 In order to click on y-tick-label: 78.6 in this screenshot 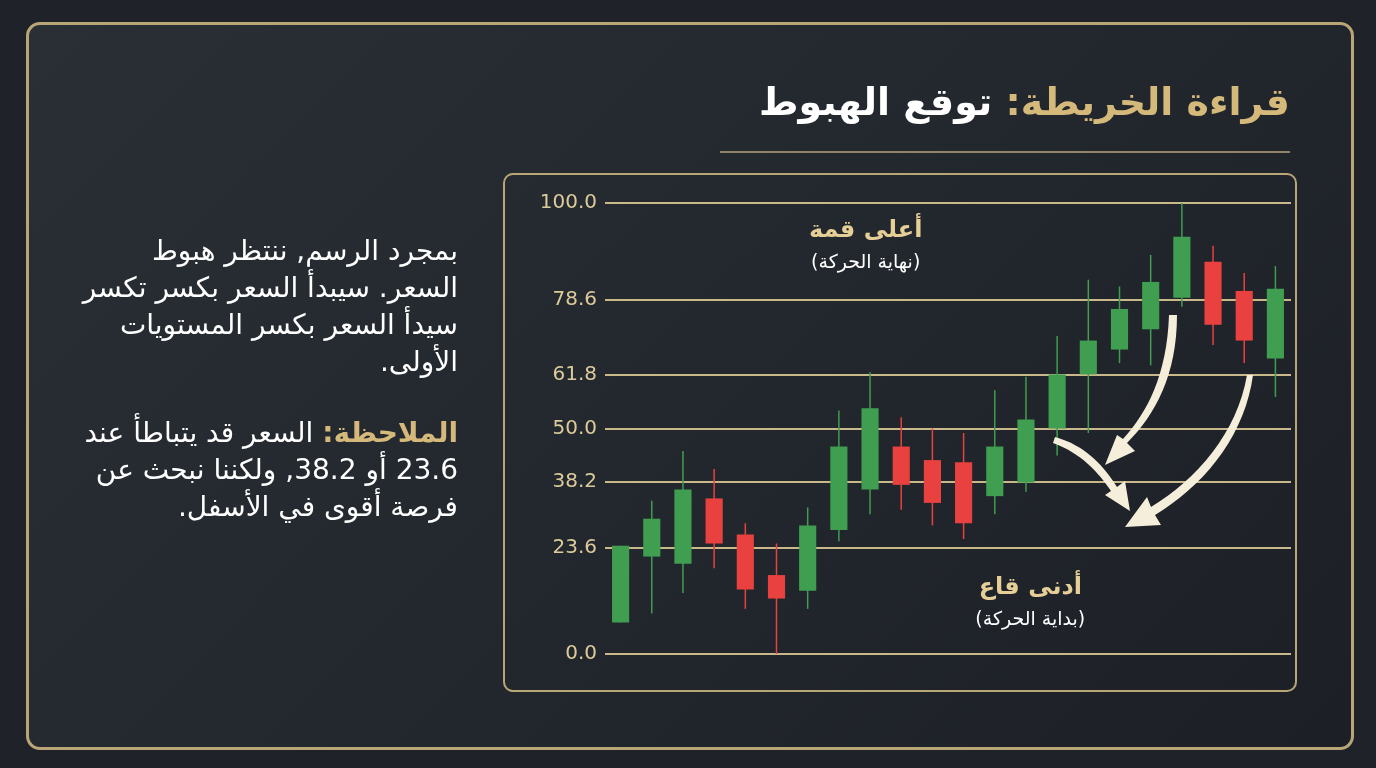, I will do `click(574, 297)`.